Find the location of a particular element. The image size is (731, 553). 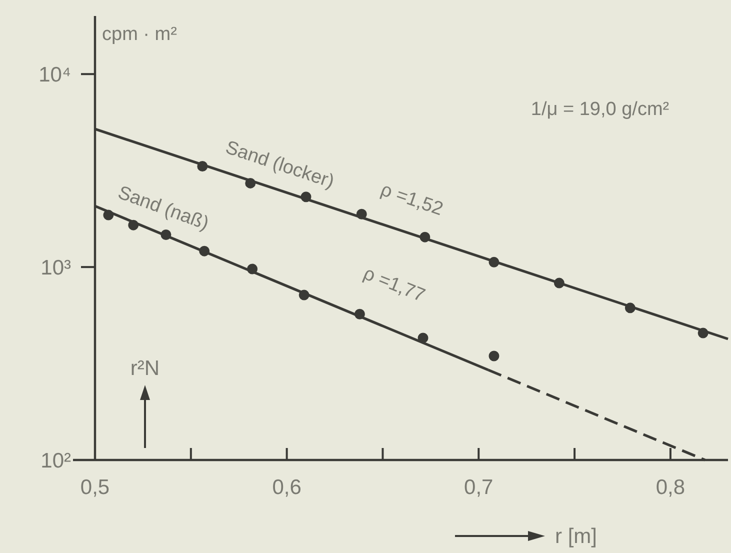

annotation: 1/μ = 19,0 g/cm² is located at coordinates (600, 109).